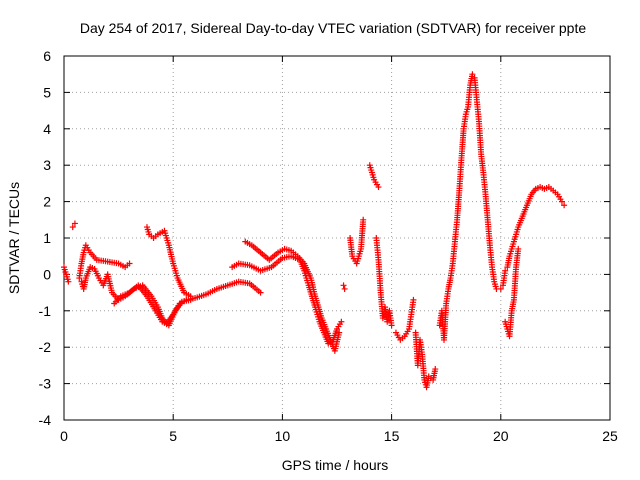  I want to click on y-tick-label: 5, so click(47, 92).